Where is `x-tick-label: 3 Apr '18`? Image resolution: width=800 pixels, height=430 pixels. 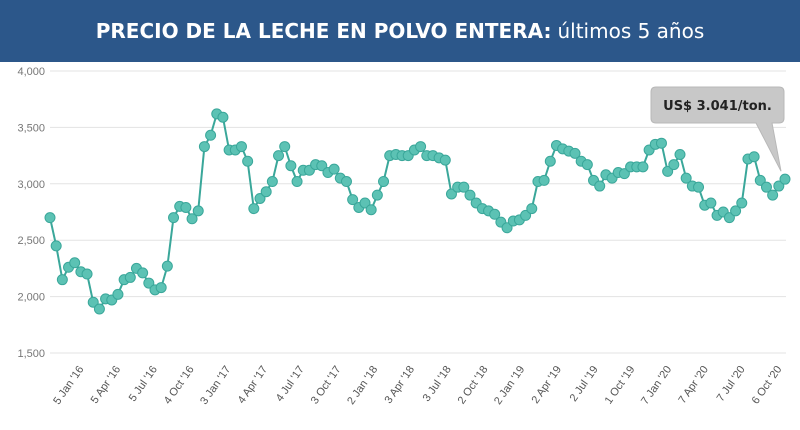
x-tick-label: 3 Apr '18 is located at coordinates (400, 385).